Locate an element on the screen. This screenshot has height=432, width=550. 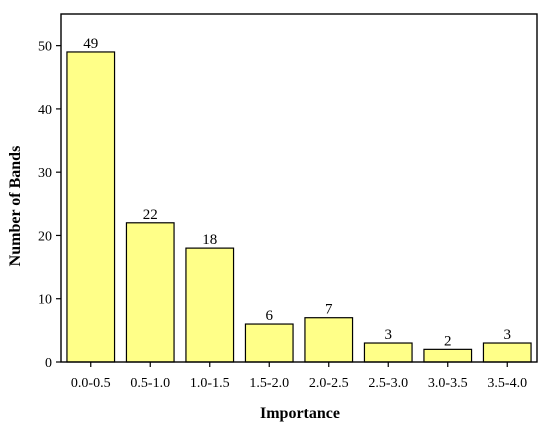
y-tick-label-30: 30 is located at coordinates (45, 173).